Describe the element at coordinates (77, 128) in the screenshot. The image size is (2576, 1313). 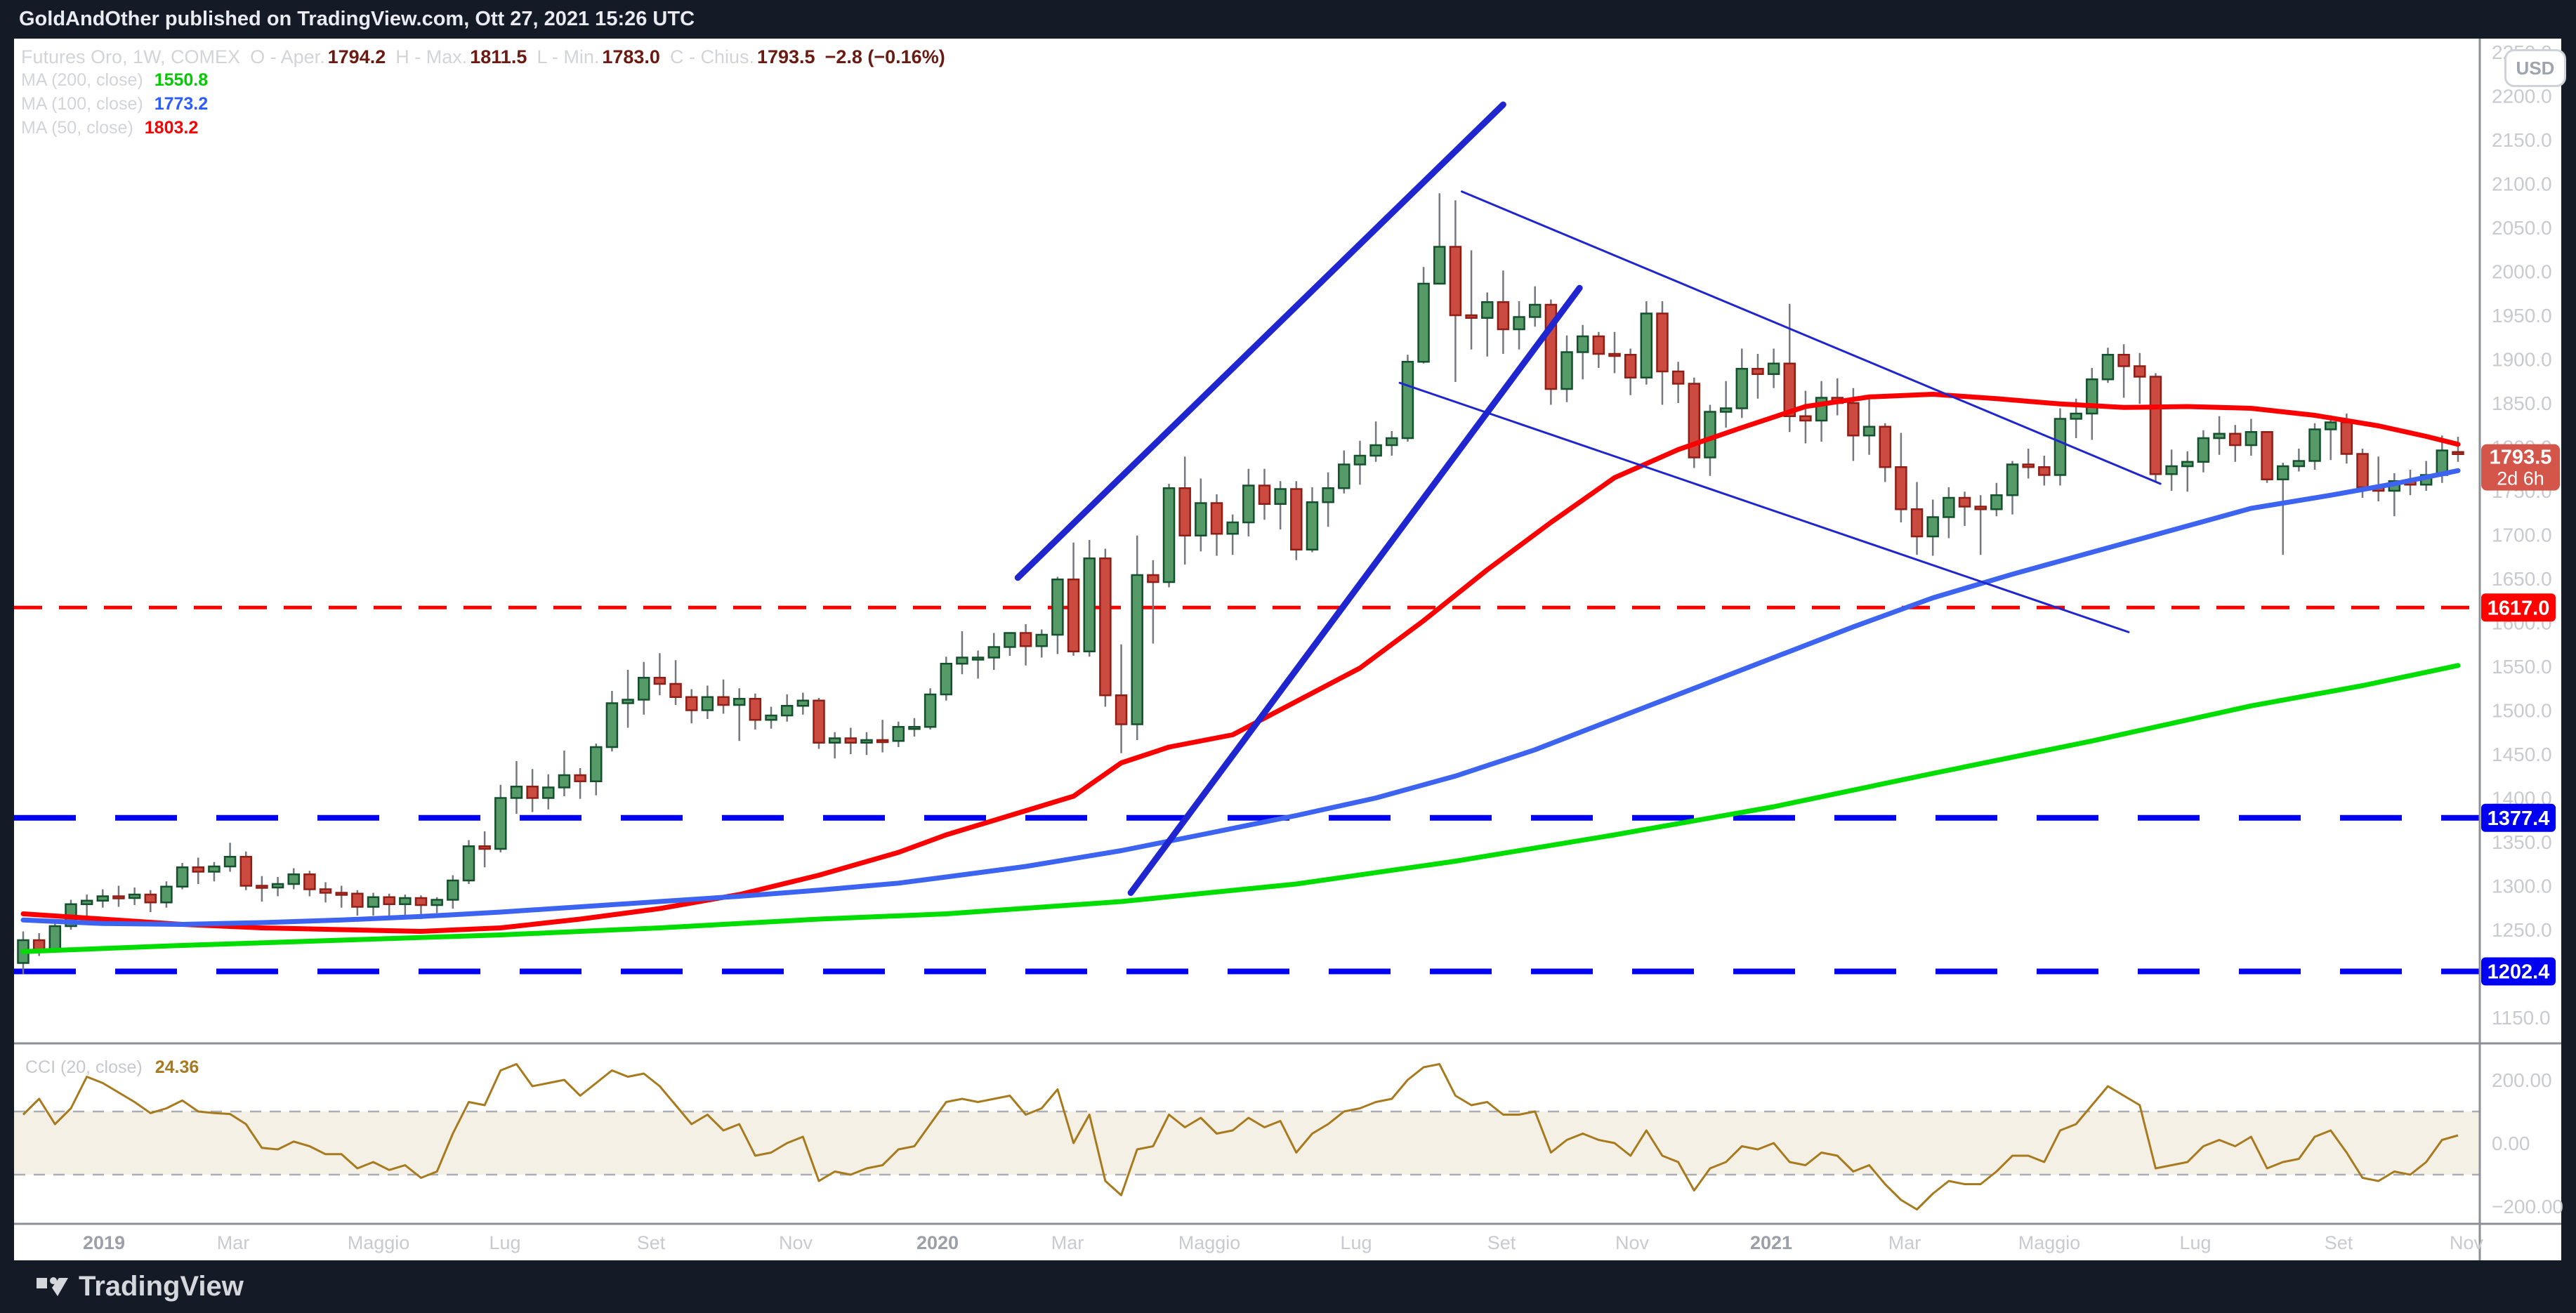
I see `ma50-label: MA (50, close)` at that location.